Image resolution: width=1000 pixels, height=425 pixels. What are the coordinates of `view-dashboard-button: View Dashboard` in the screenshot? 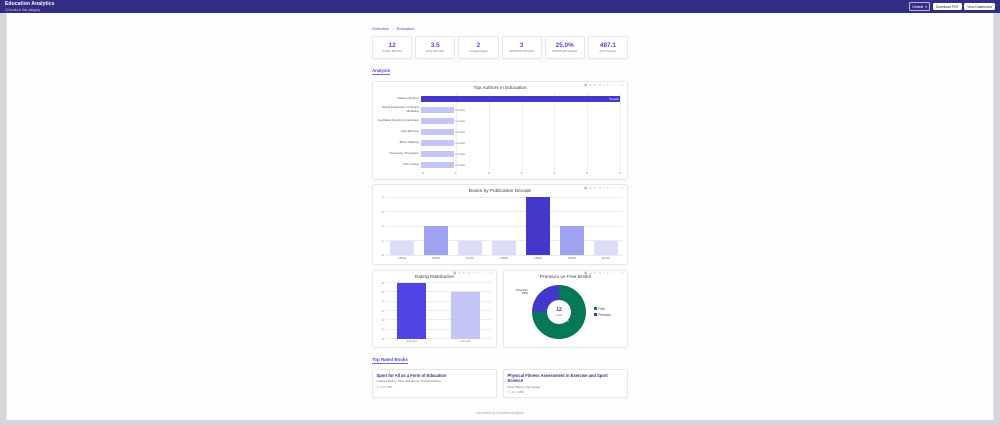 It's located at (979, 6).